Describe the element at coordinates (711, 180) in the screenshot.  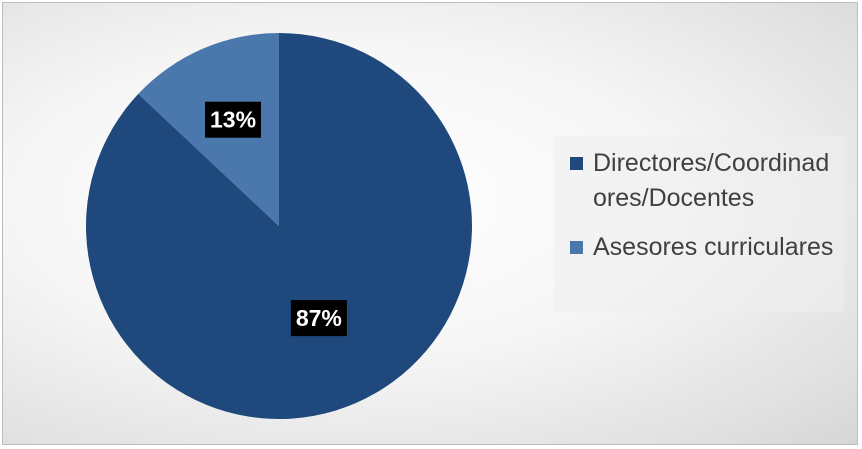
I see `legend-label-directores: Directores/Coordinadores/Docentes` at that location.